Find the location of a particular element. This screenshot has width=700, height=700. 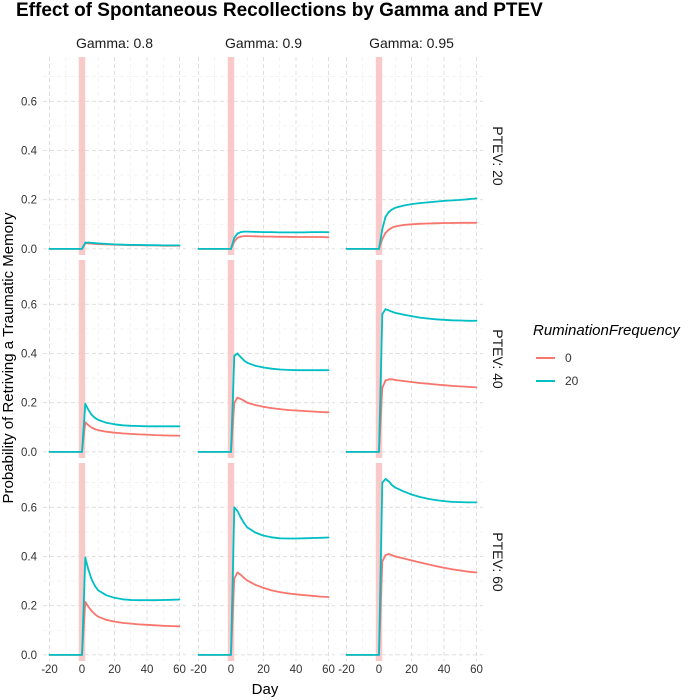

legend-label: 0 is located at coordinates (568, 358).